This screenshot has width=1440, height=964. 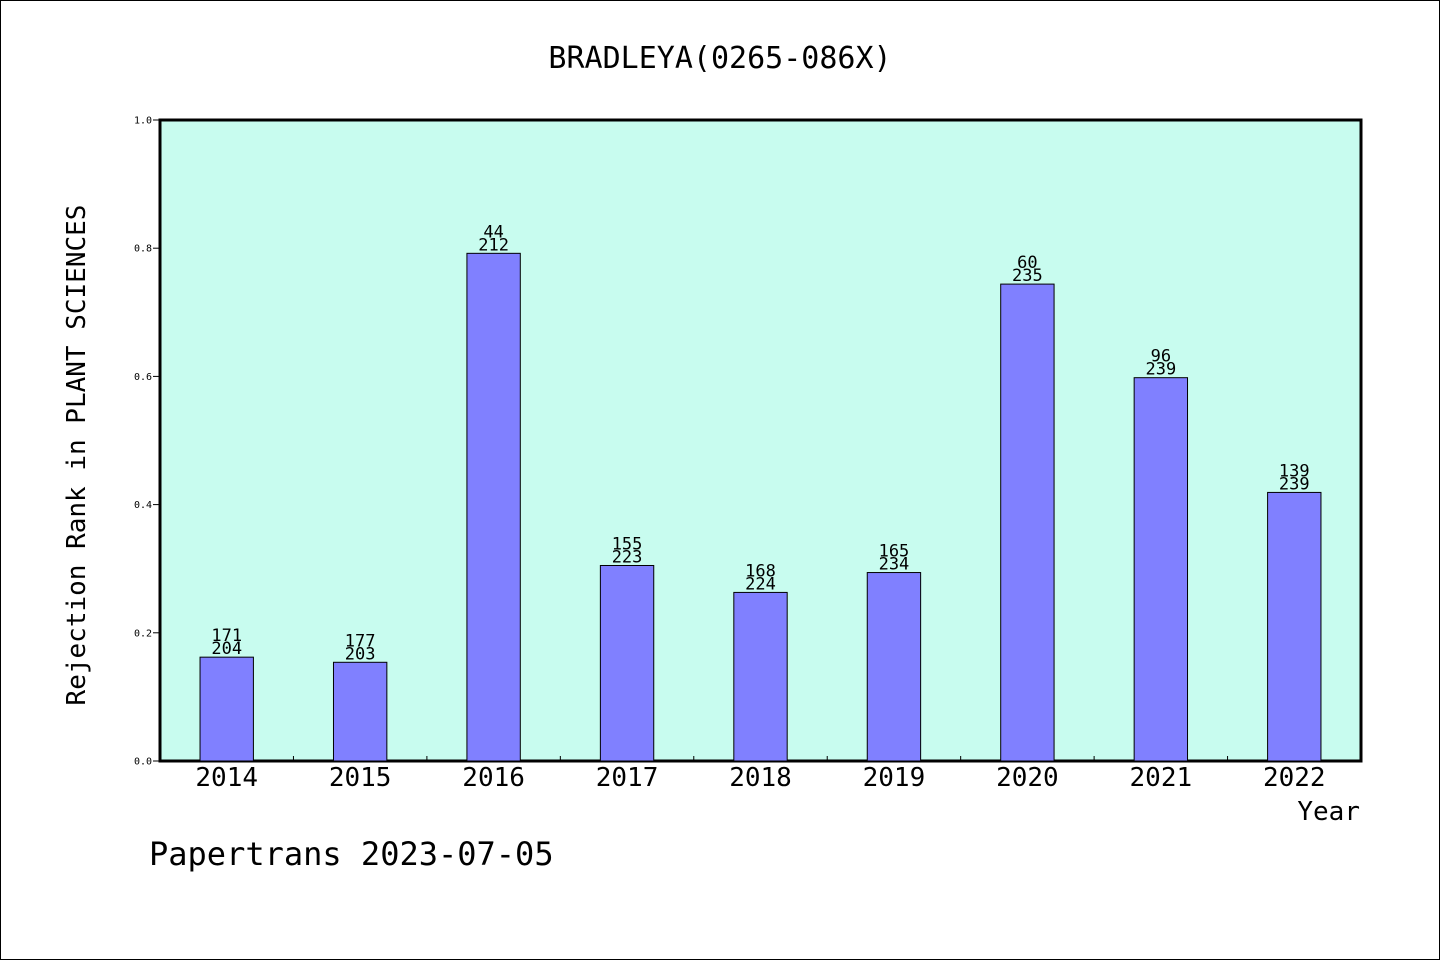 What do you see at coordinates (77, 455) in the screenshot?
I see `y-axis-label: Rejection Rank in PLANT SCIENCES` at bounding box center [77, 455].